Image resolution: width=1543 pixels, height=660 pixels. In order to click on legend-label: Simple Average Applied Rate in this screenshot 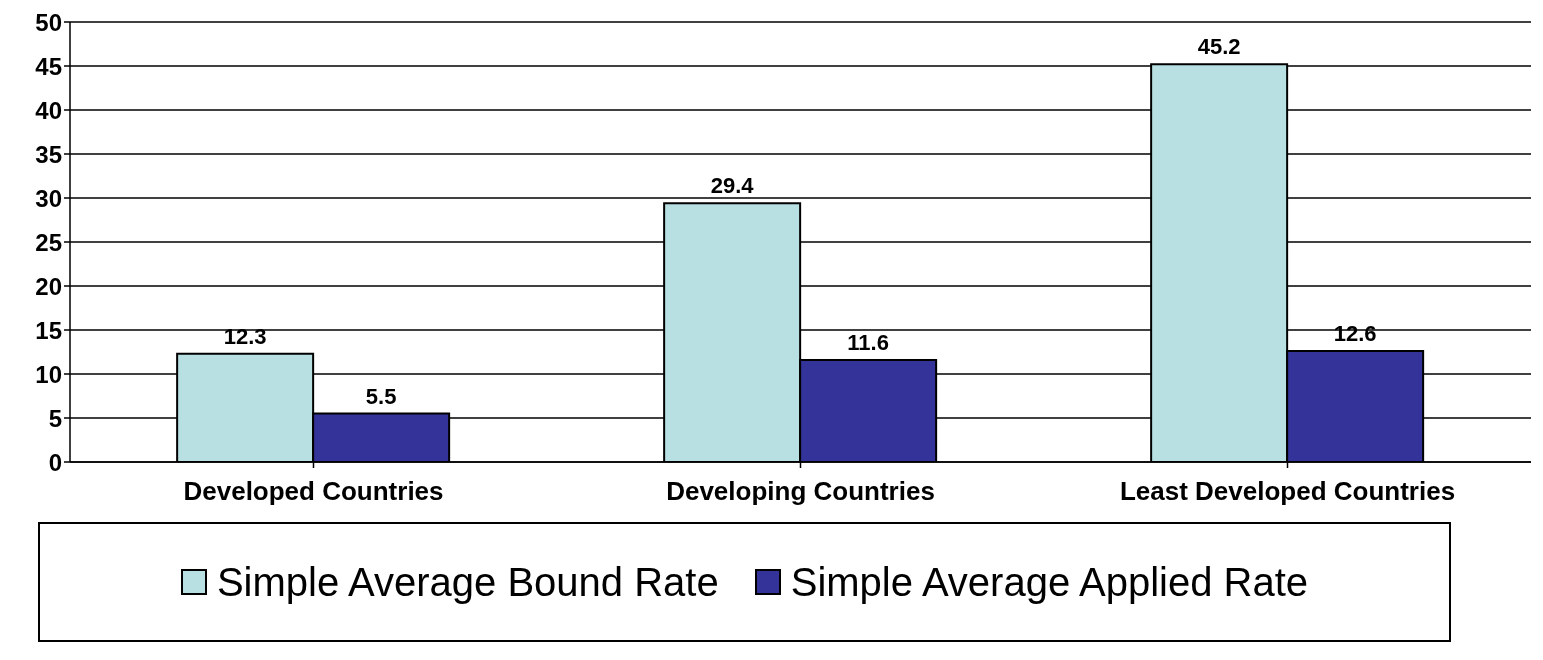, I will do `click(1049, 582)`.